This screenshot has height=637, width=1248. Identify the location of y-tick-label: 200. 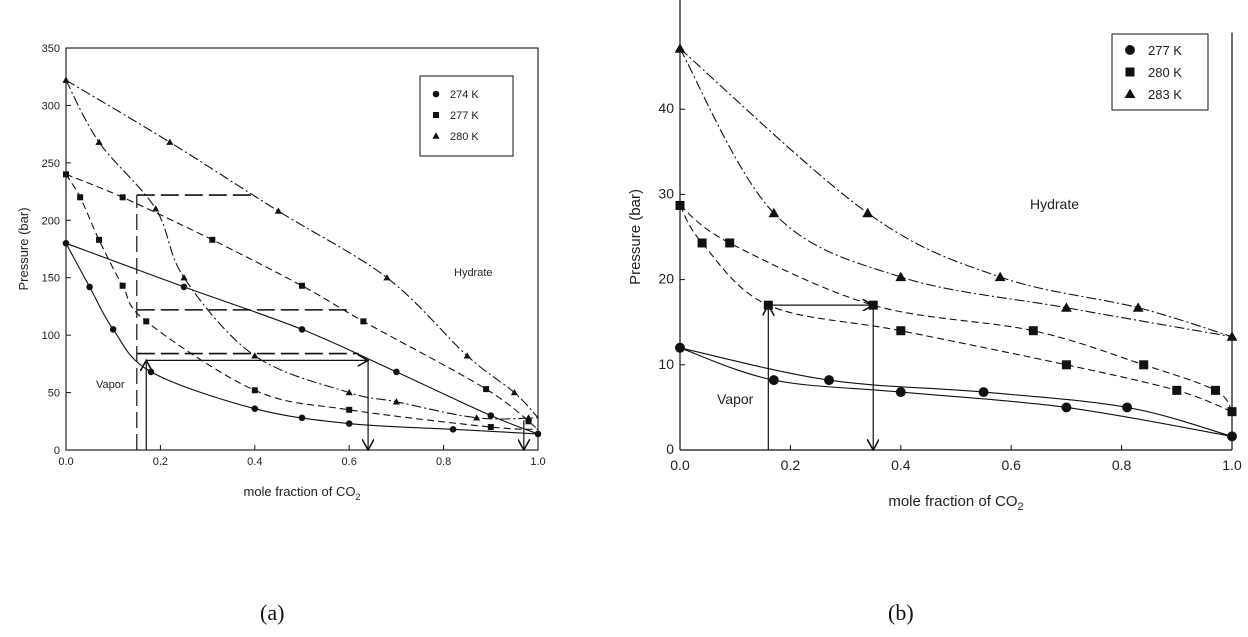
(51, 221).